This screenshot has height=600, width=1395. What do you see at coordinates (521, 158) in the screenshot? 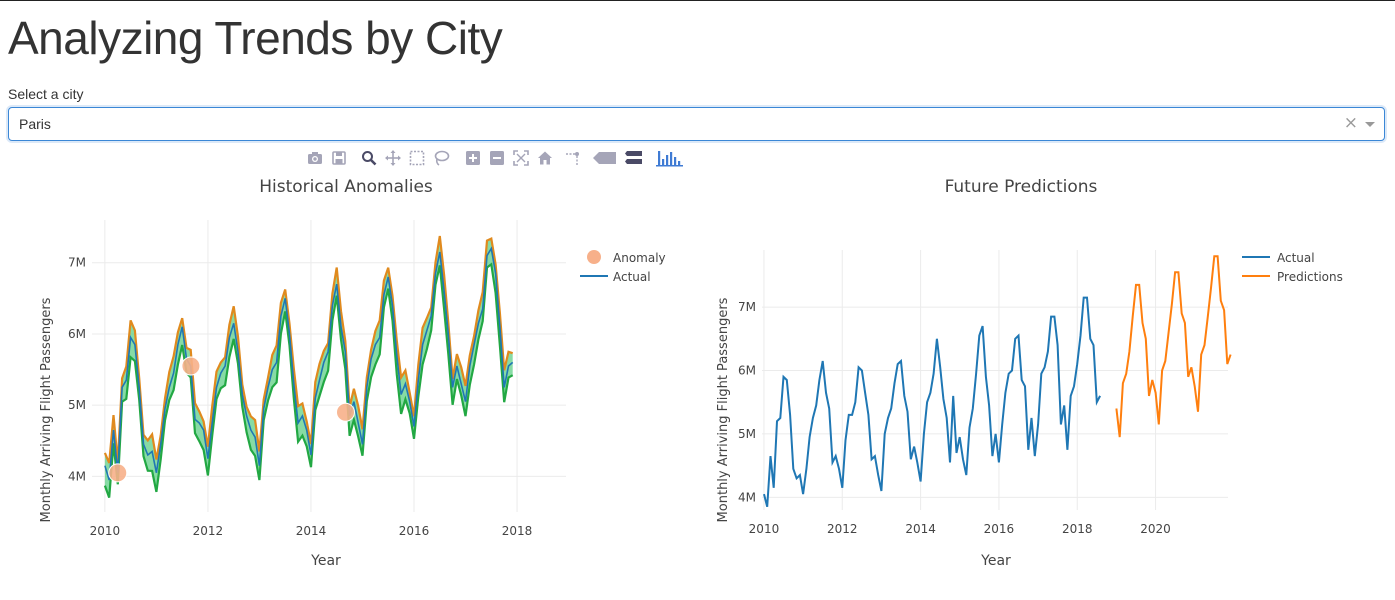
I see `autoscale-icon` at bounding box center [521, 158].